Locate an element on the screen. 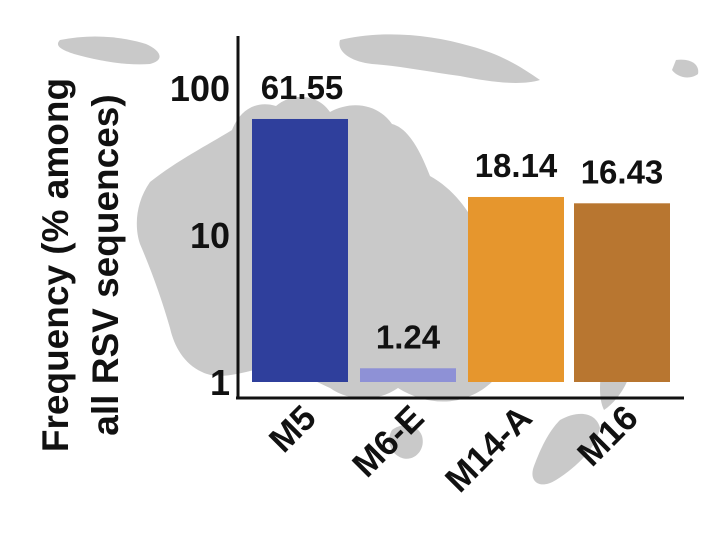 This screenshot has width=724, height=552. coastal-islands is located at coordinates (685, 68).